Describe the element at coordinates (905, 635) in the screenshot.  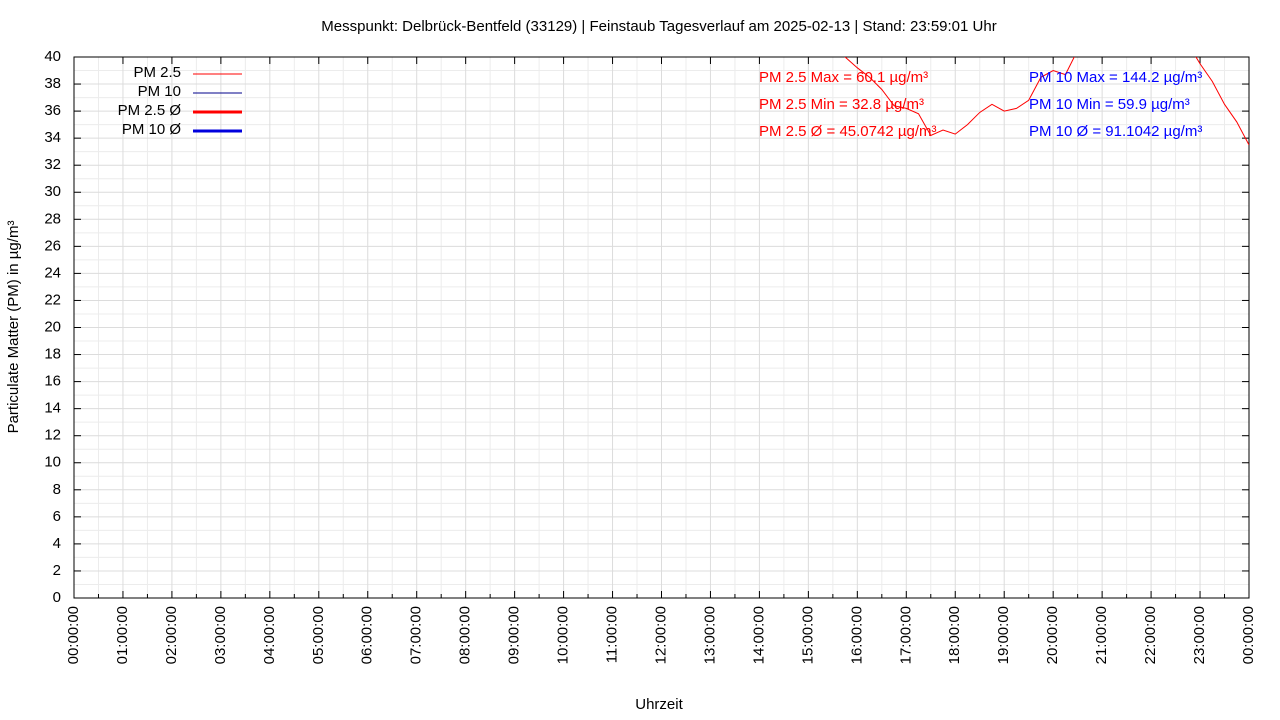
I see `x-tick-label: 17:00:00` at that location.